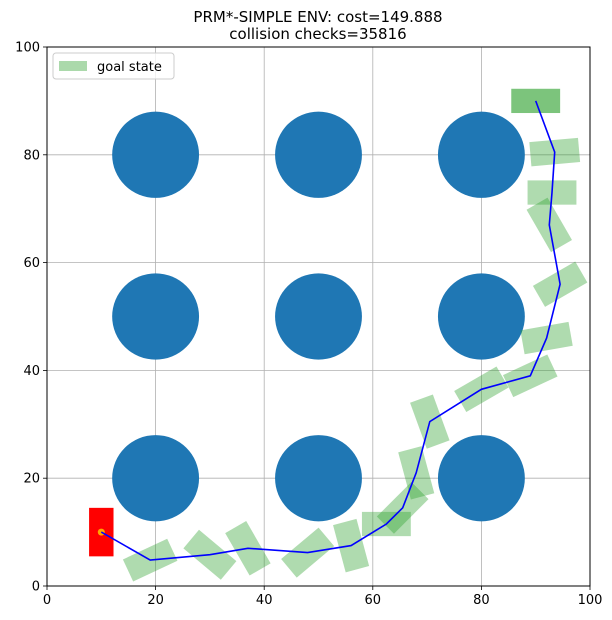 The width and height of the screenshot is (612, 620). What do you see at coordinates (317, 17) in the screenshot?
I see `chart-title-line1: PRM*-SIMPLE ENV: cost=149.888` at bounding box center [317, 17].